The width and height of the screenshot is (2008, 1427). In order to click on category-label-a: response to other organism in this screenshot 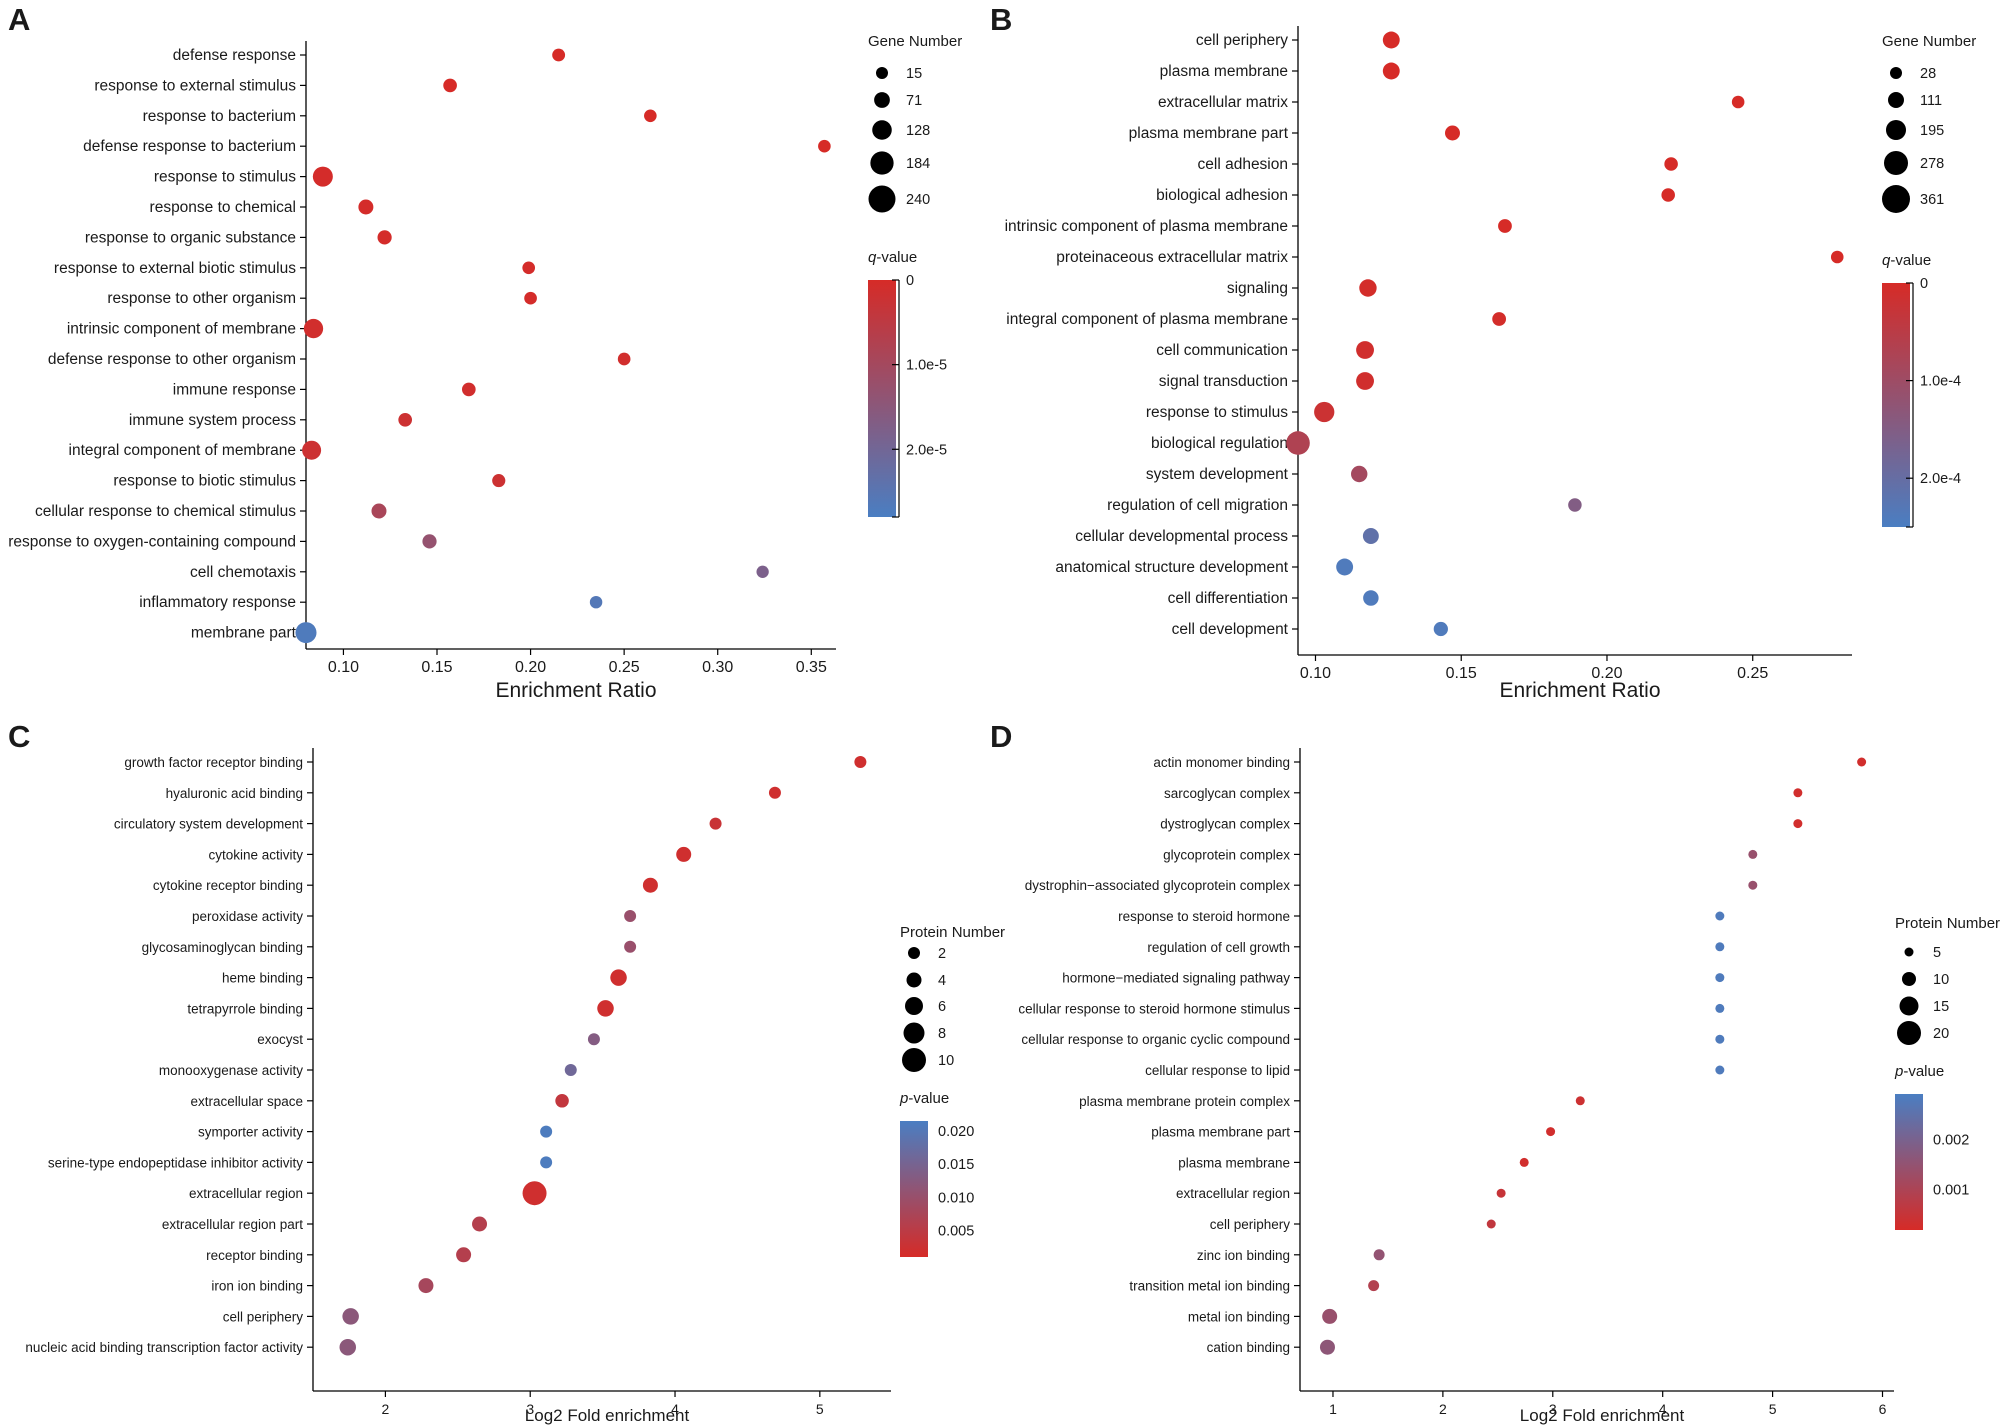, I will do `click(201, 298)`.